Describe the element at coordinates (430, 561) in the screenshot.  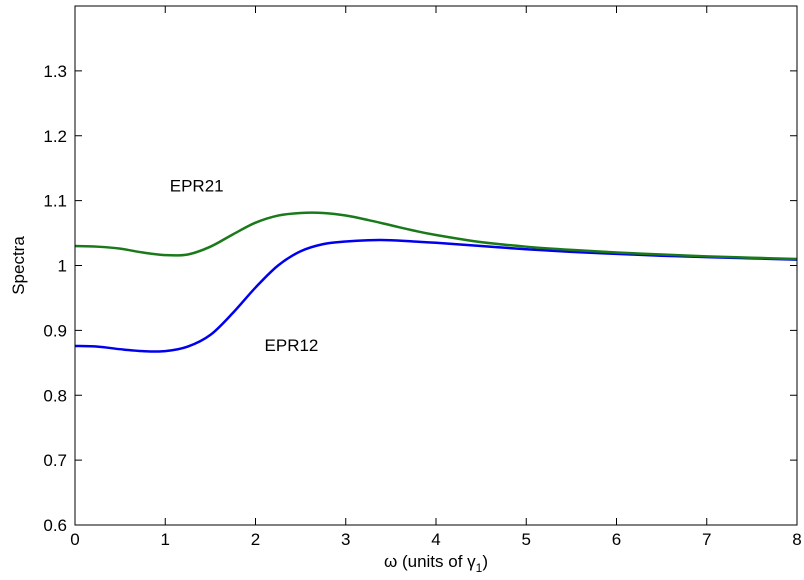
I see `x-axis-label-main: ω (units of γ` at that location.